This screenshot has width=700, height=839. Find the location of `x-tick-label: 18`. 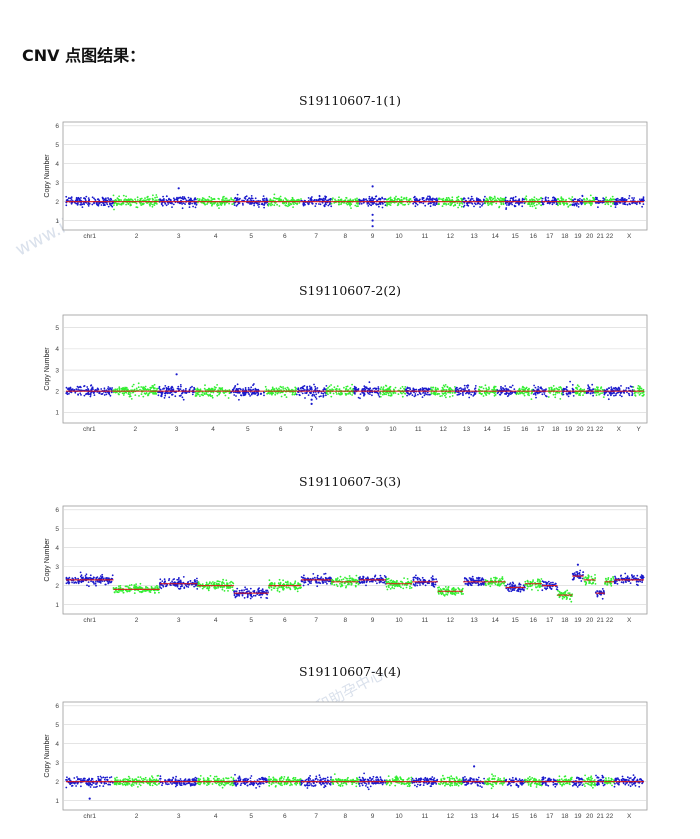

x-tick-label: 18 is located at coordinates (565, 236).